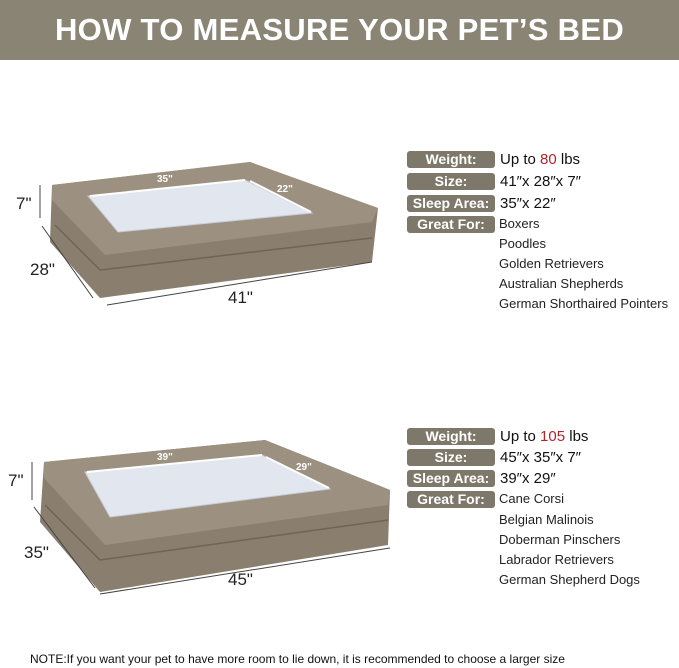  I want to click on breed-item: Labrador Retrievers, so click(556, 559).